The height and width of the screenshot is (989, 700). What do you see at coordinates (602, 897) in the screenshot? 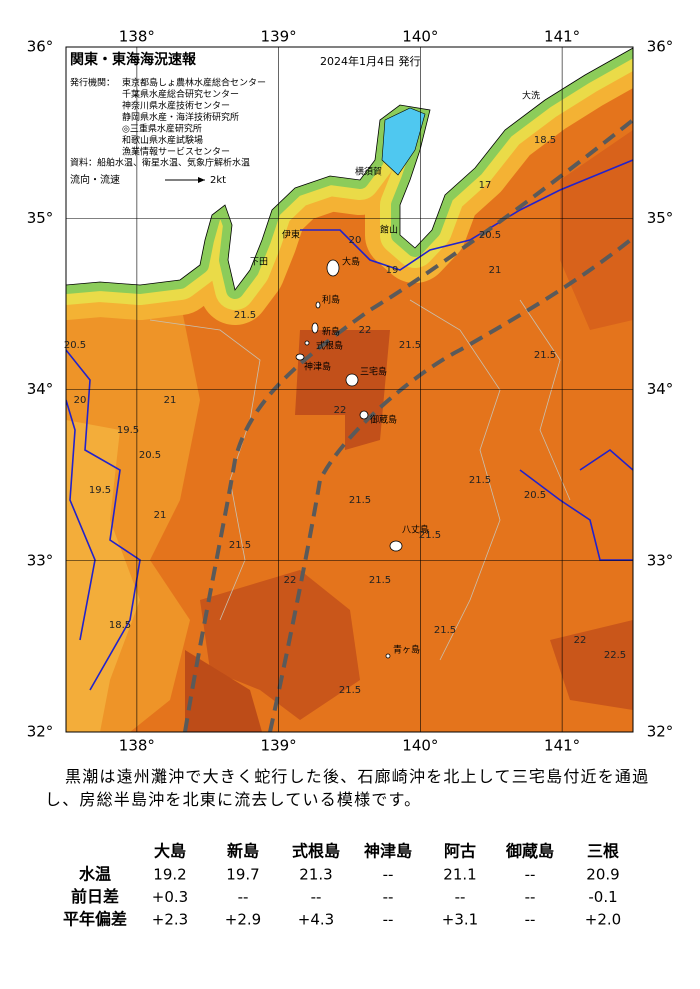
I see `cell: -0.1` at bounding box center [602, 897].